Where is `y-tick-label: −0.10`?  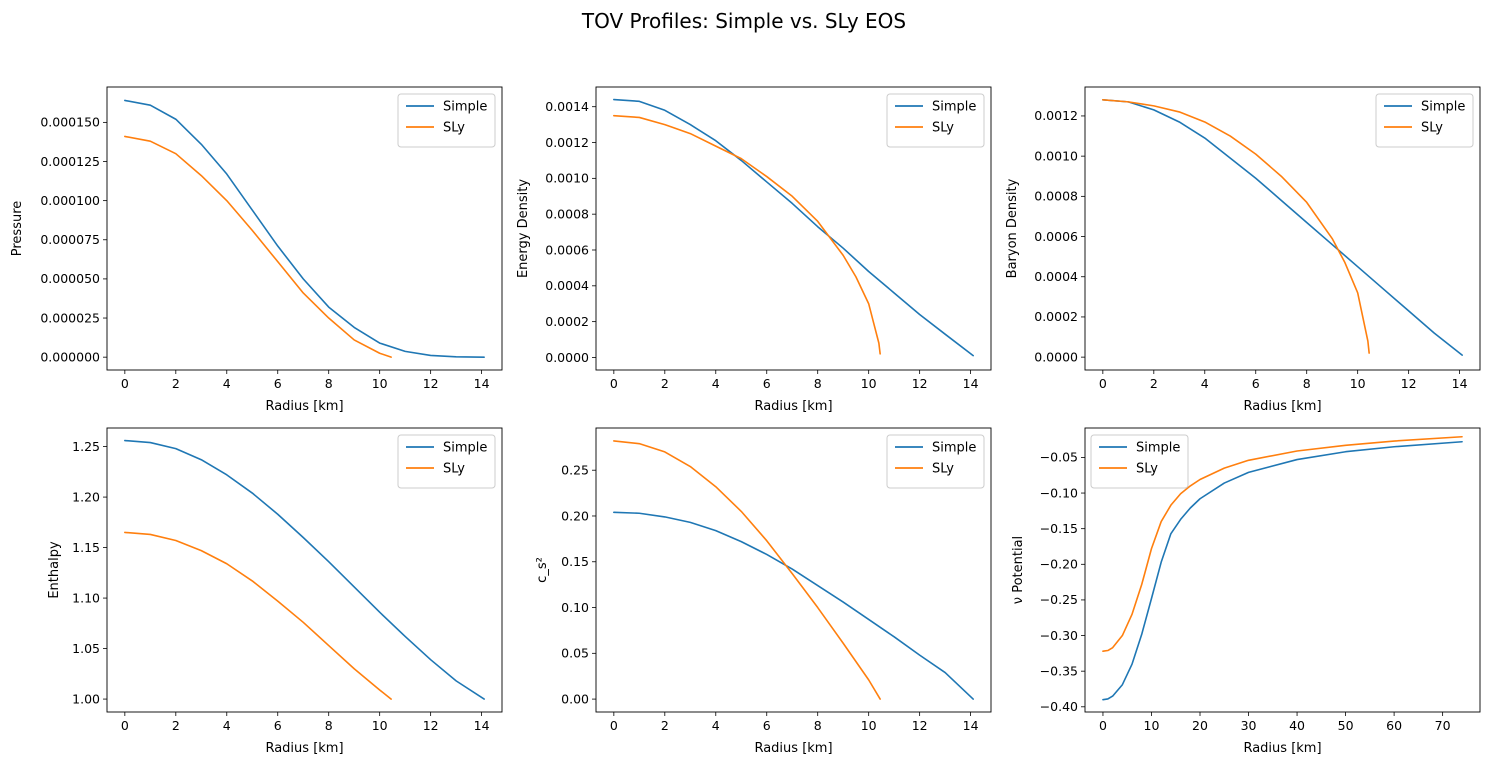
y-tick-label: −0.10 is located at coordinates (1059, 492).